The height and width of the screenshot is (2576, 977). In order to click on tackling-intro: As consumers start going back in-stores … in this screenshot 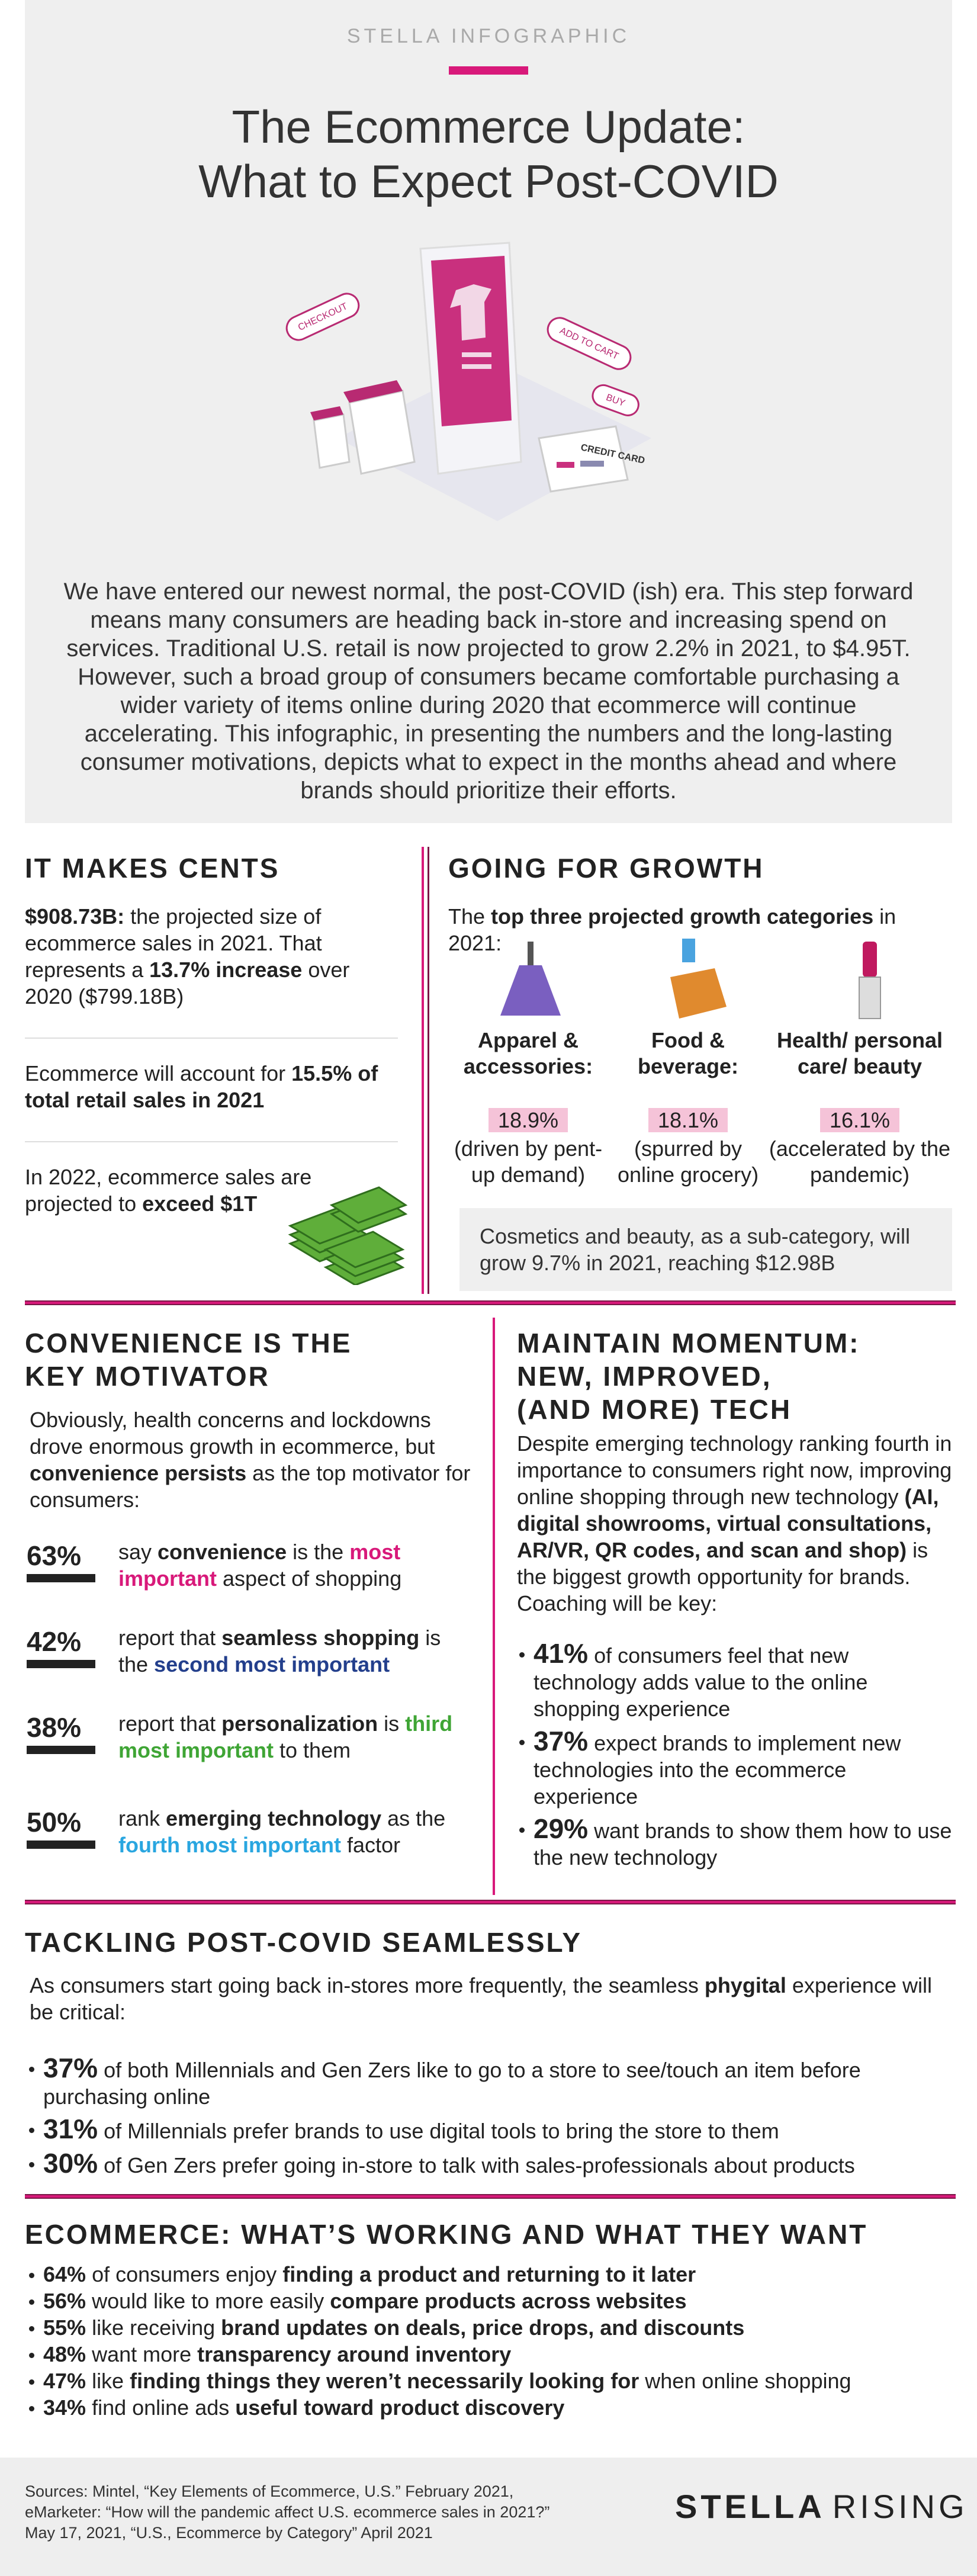, I will do `click(492, 1998)`.